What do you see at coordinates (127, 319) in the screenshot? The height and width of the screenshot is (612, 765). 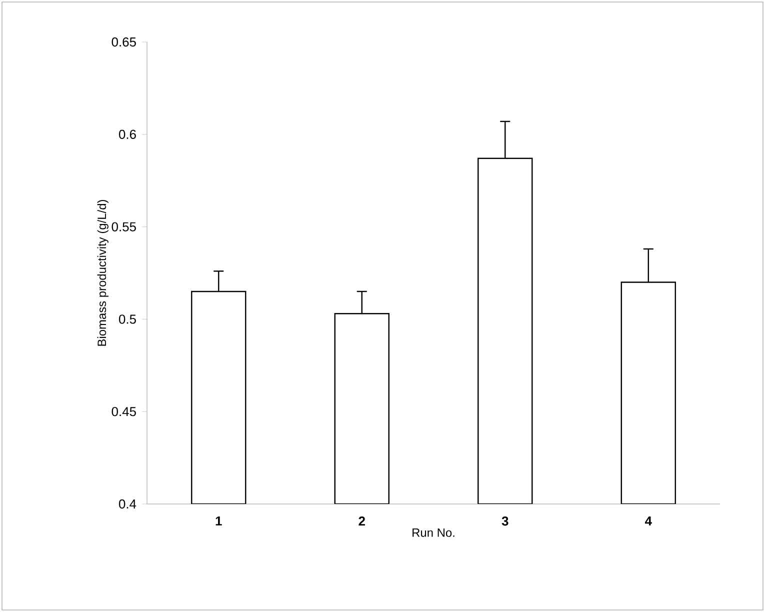 I see `y-tick-label: 0.5` at bounding box center [127, 319].